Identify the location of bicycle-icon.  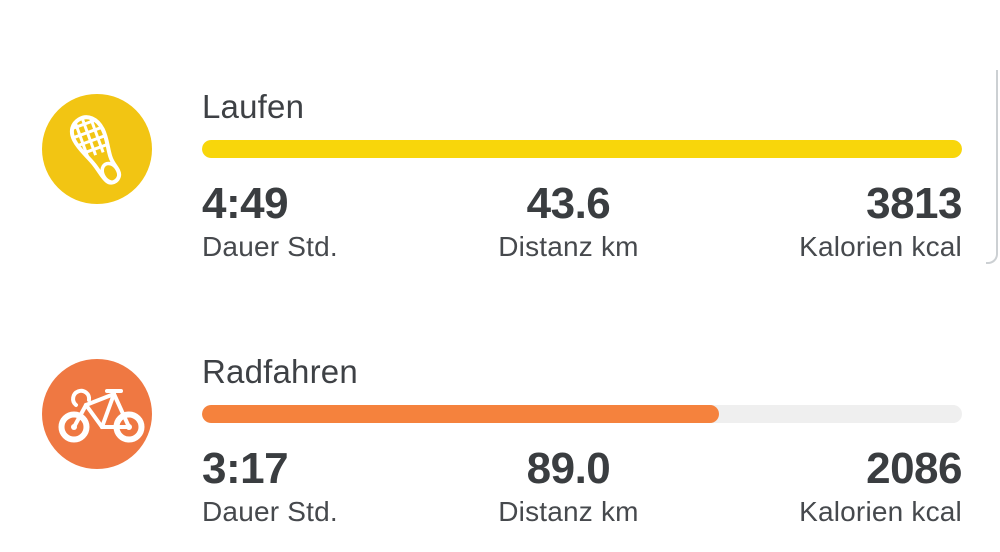
(97, 414).